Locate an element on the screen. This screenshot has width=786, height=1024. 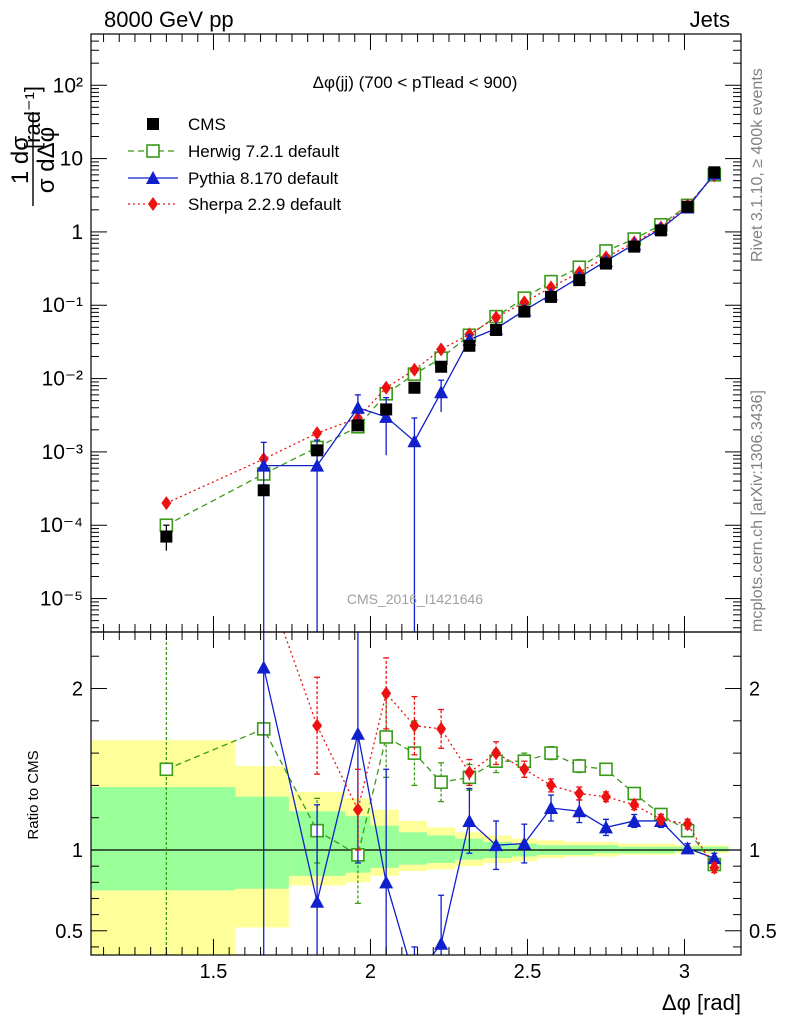
y-tick-label: 10⁻⁴ is located at coordinates (61, 525).